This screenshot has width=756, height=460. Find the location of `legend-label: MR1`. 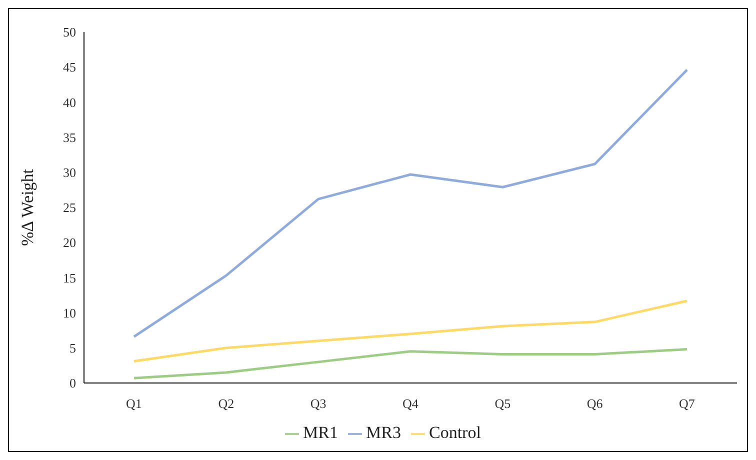

legend-label: MR1 is located at coordinates (320, 432).